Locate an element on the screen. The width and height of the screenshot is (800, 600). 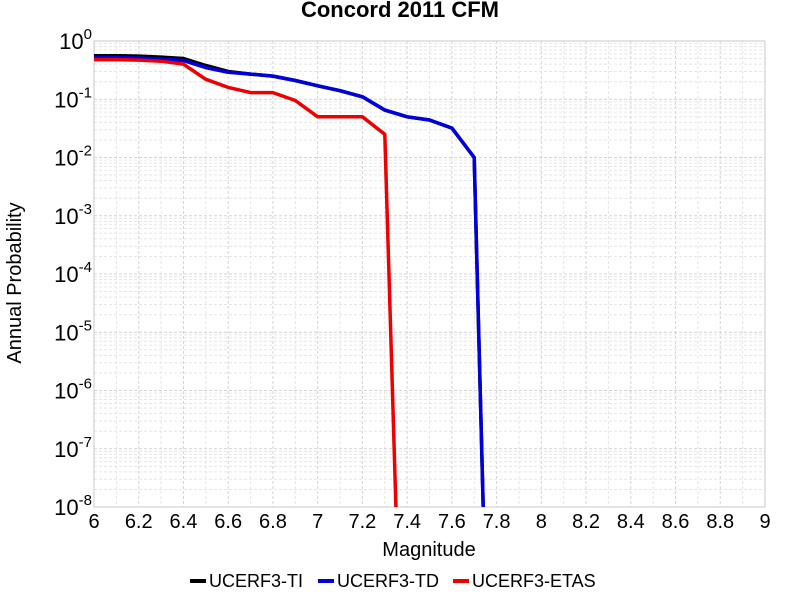
y-tick-label: 10⁻⁷ is located at coordinates (73, 448).